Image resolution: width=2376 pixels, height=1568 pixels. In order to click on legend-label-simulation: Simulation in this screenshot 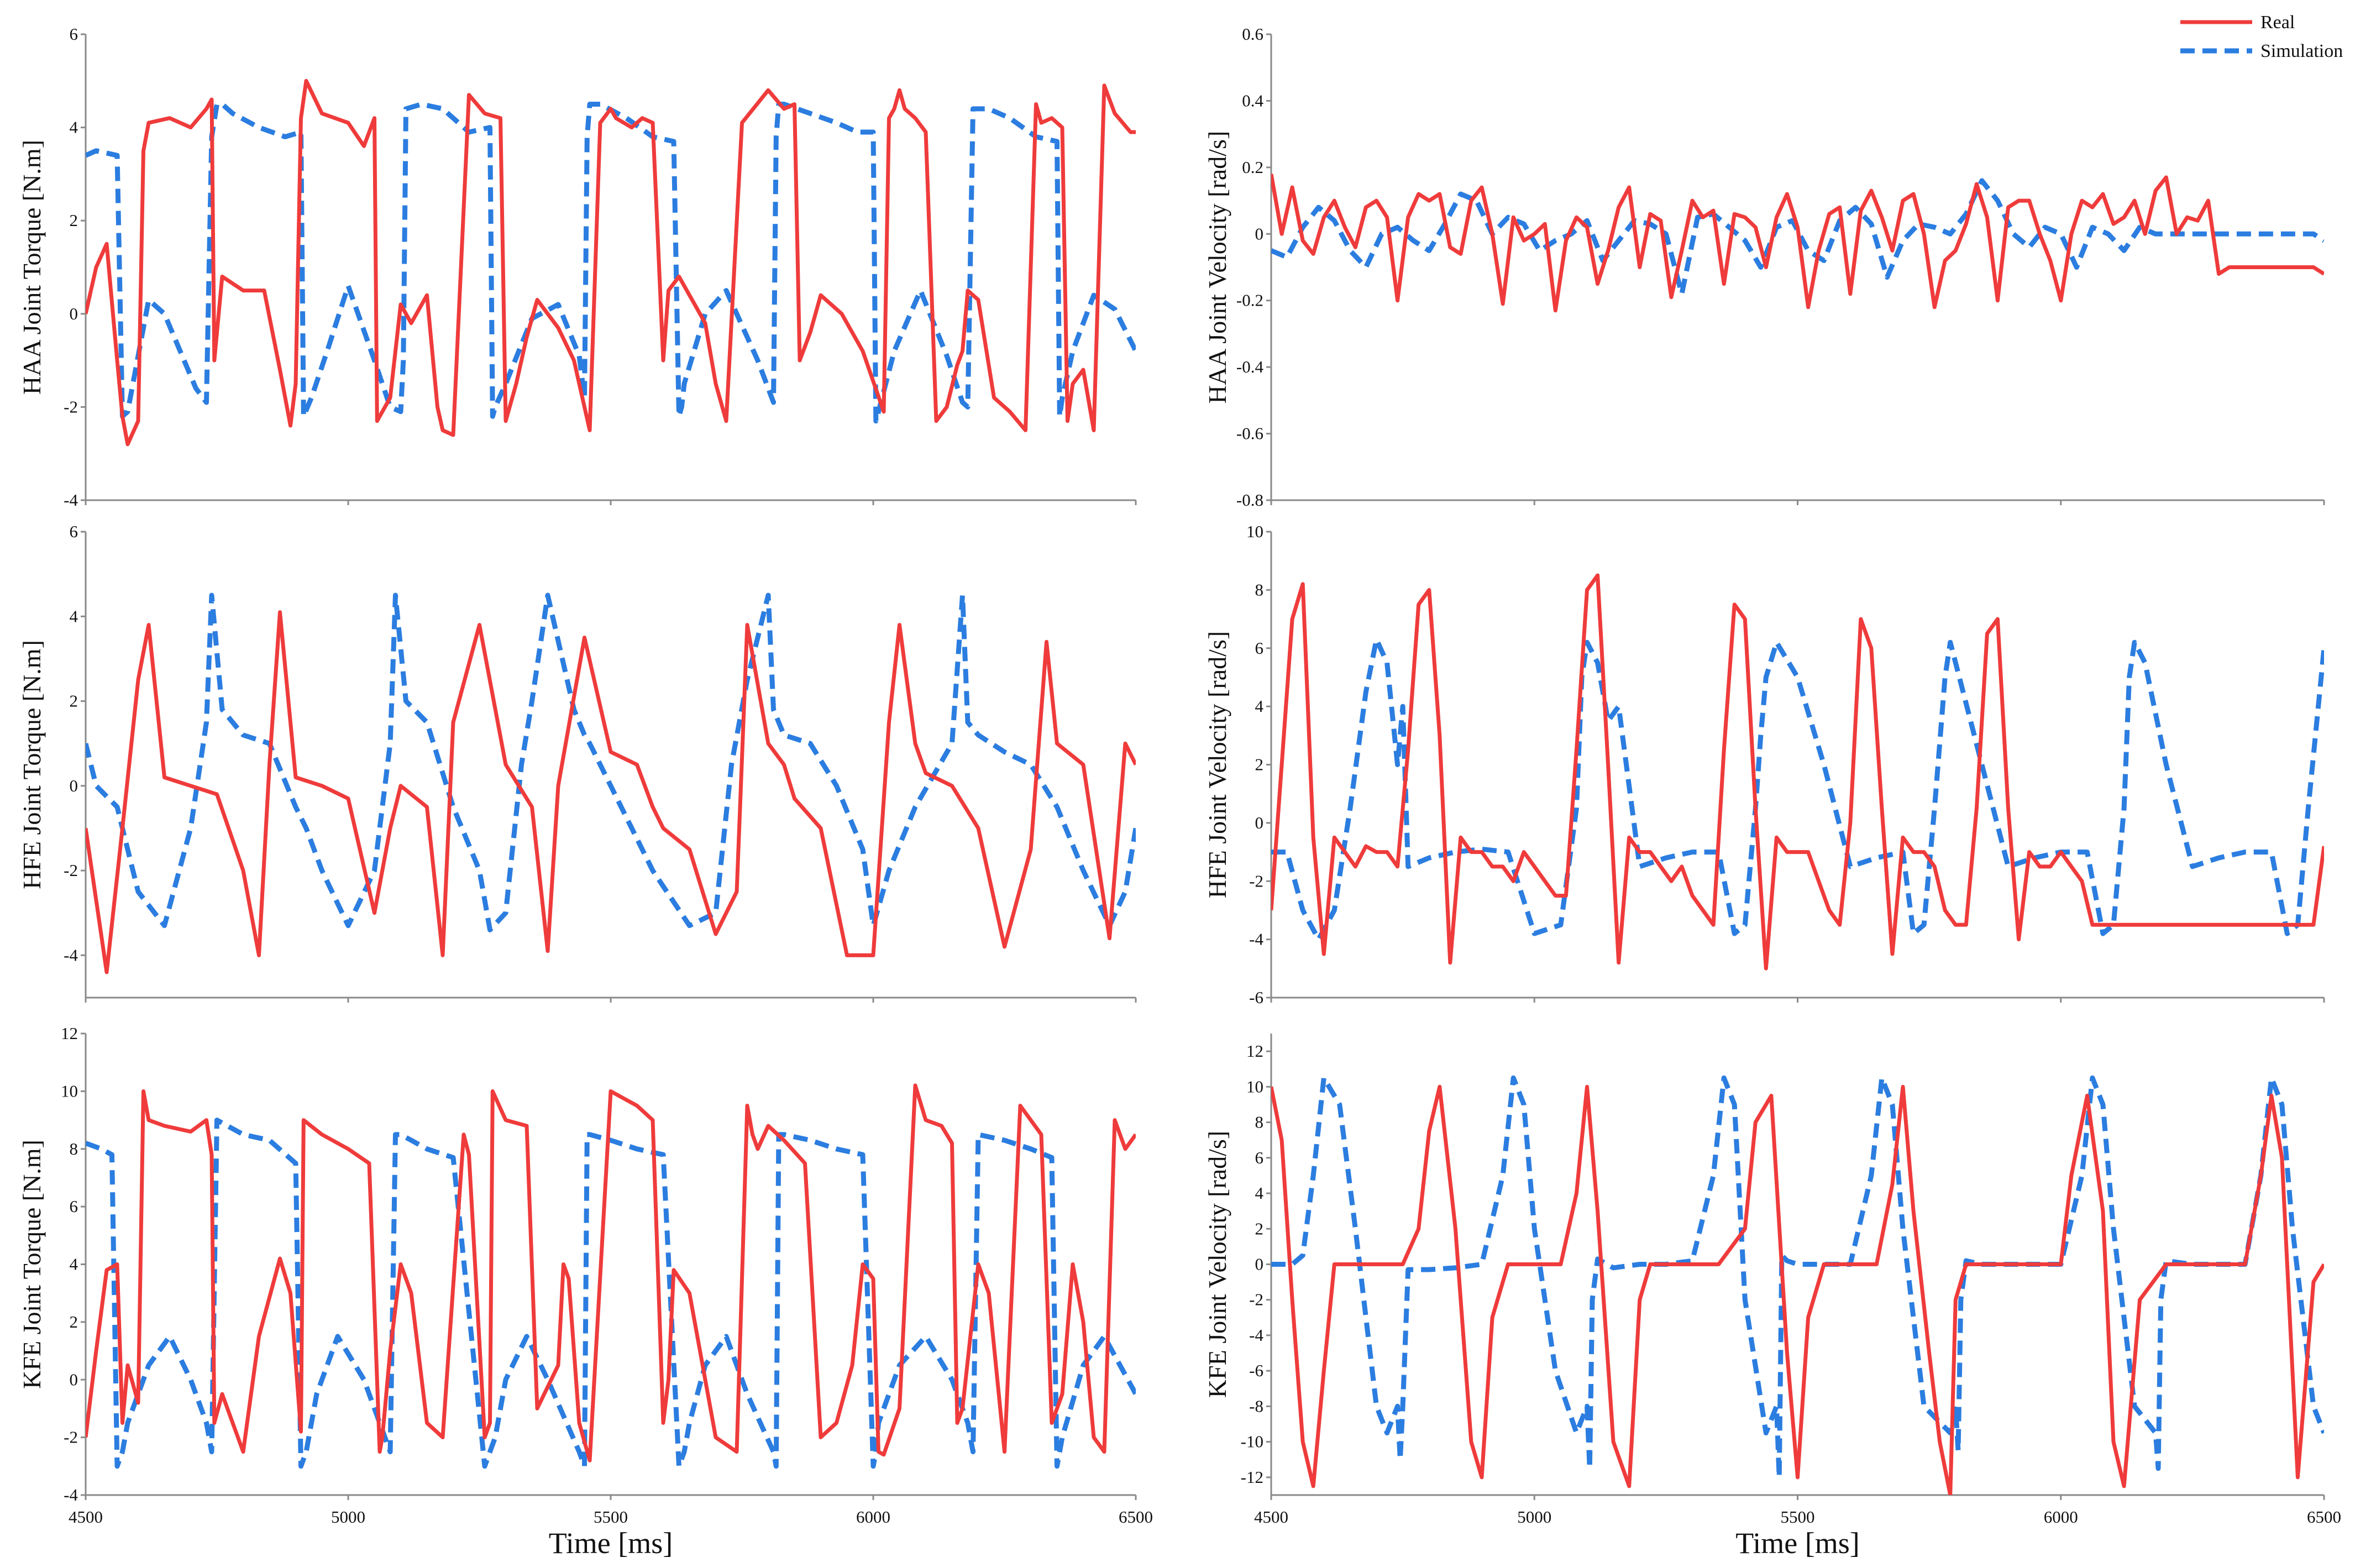, I will do `click(2301, 51)`.